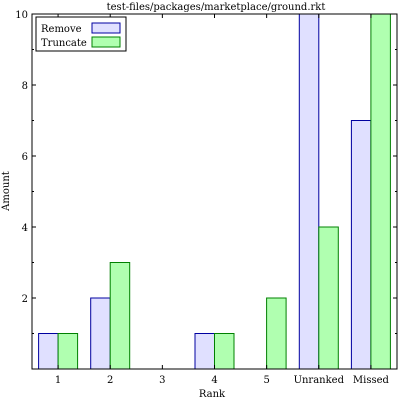  I want to click on legend-swatch-remove, so click(106, 28).